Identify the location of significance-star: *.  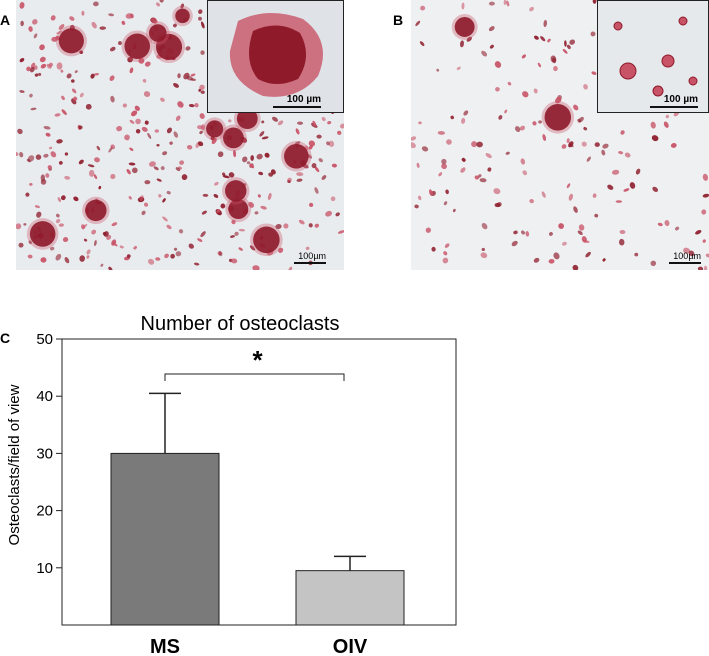
(257, 360).